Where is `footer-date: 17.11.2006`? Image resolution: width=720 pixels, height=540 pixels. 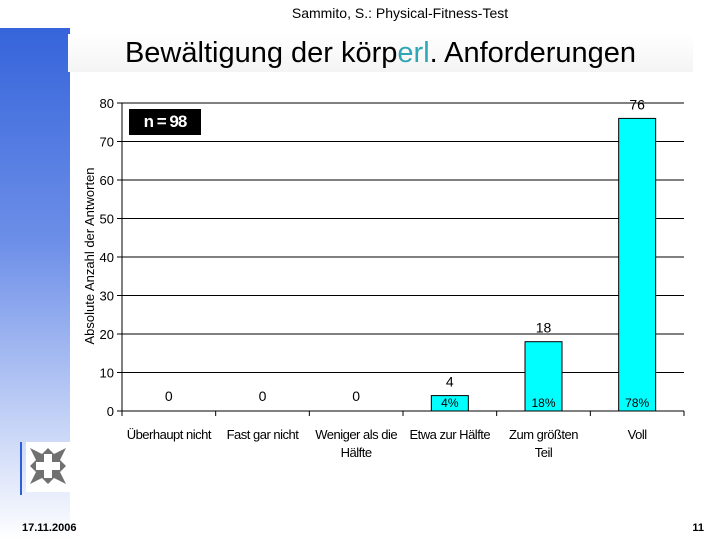
footer-date: 17.11.2006 is located at coordinates (49, 528).